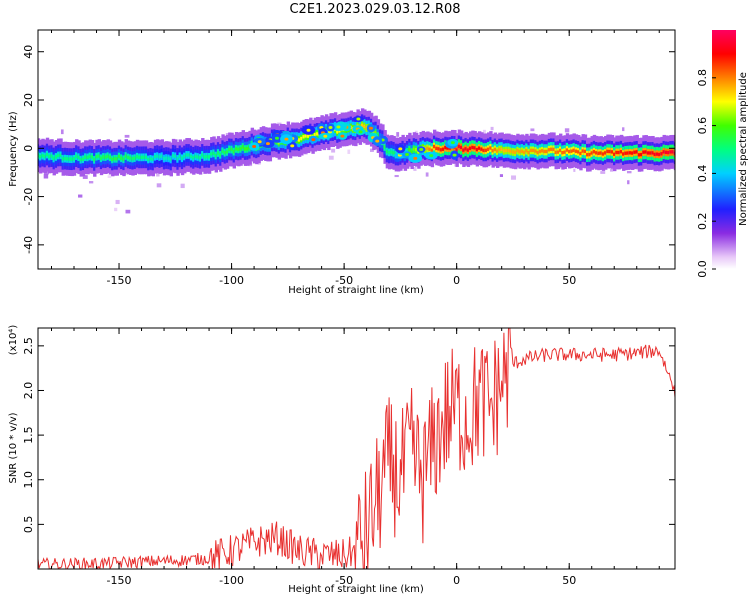 This screenshot has width=750, height=600. What do you see at coordinates (28, 525) in the screenshot?
I see `y-tick-label: 0.5` at bounding box center [28, 525].